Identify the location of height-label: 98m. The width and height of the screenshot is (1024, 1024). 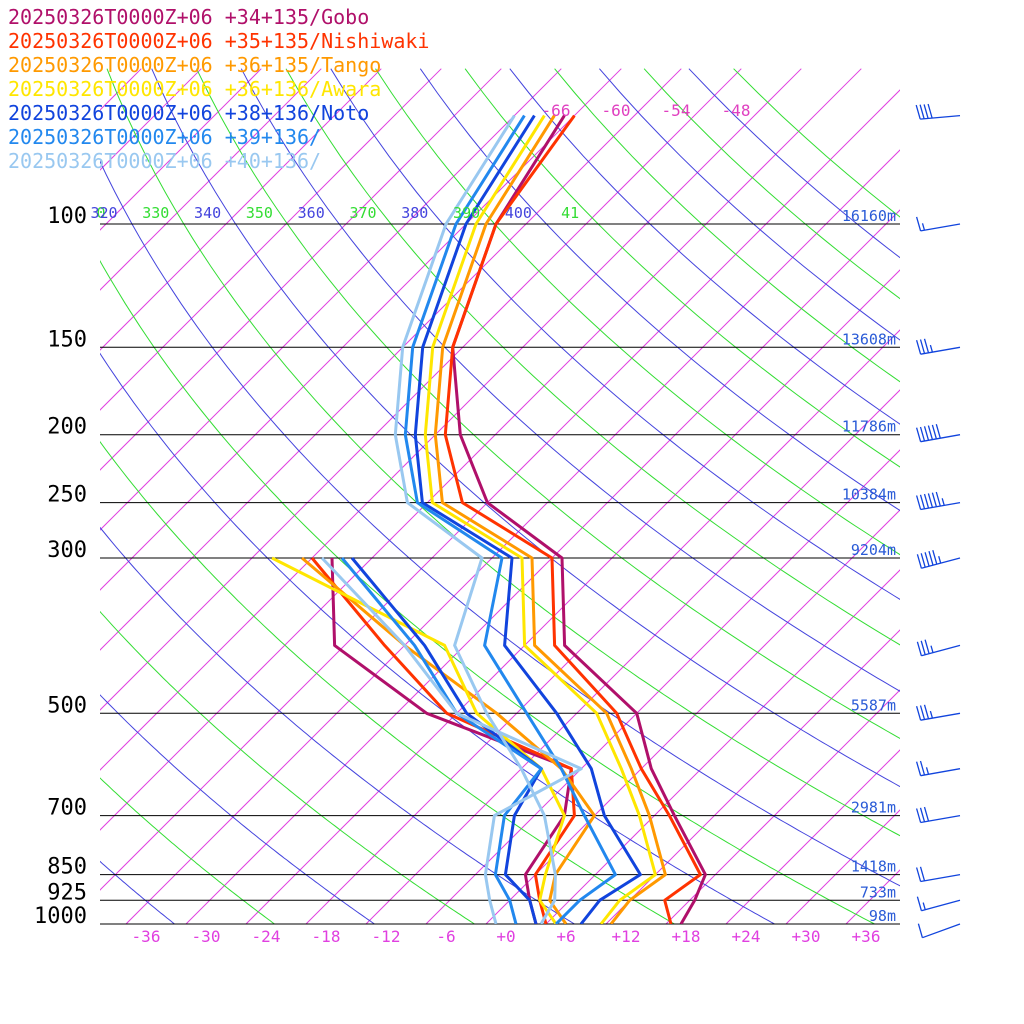
(882, 916).